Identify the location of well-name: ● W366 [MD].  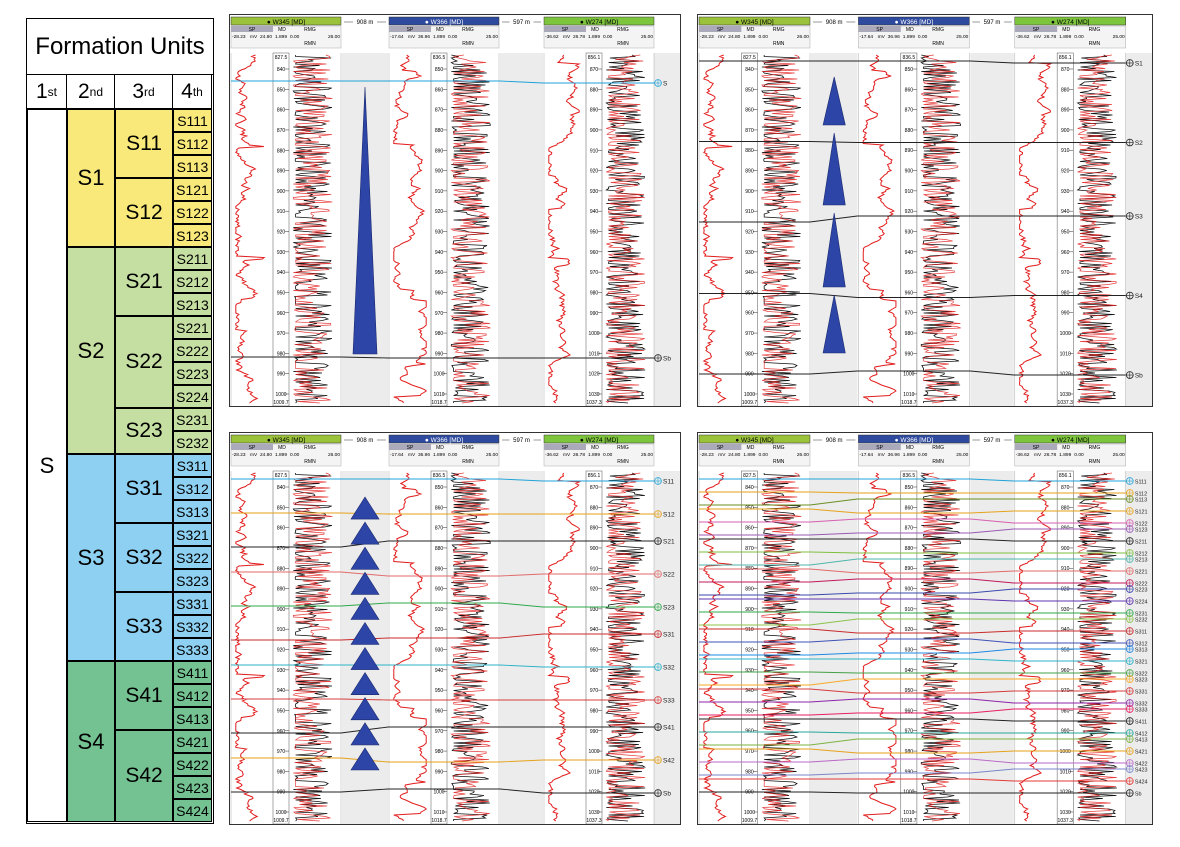
(444, 440).